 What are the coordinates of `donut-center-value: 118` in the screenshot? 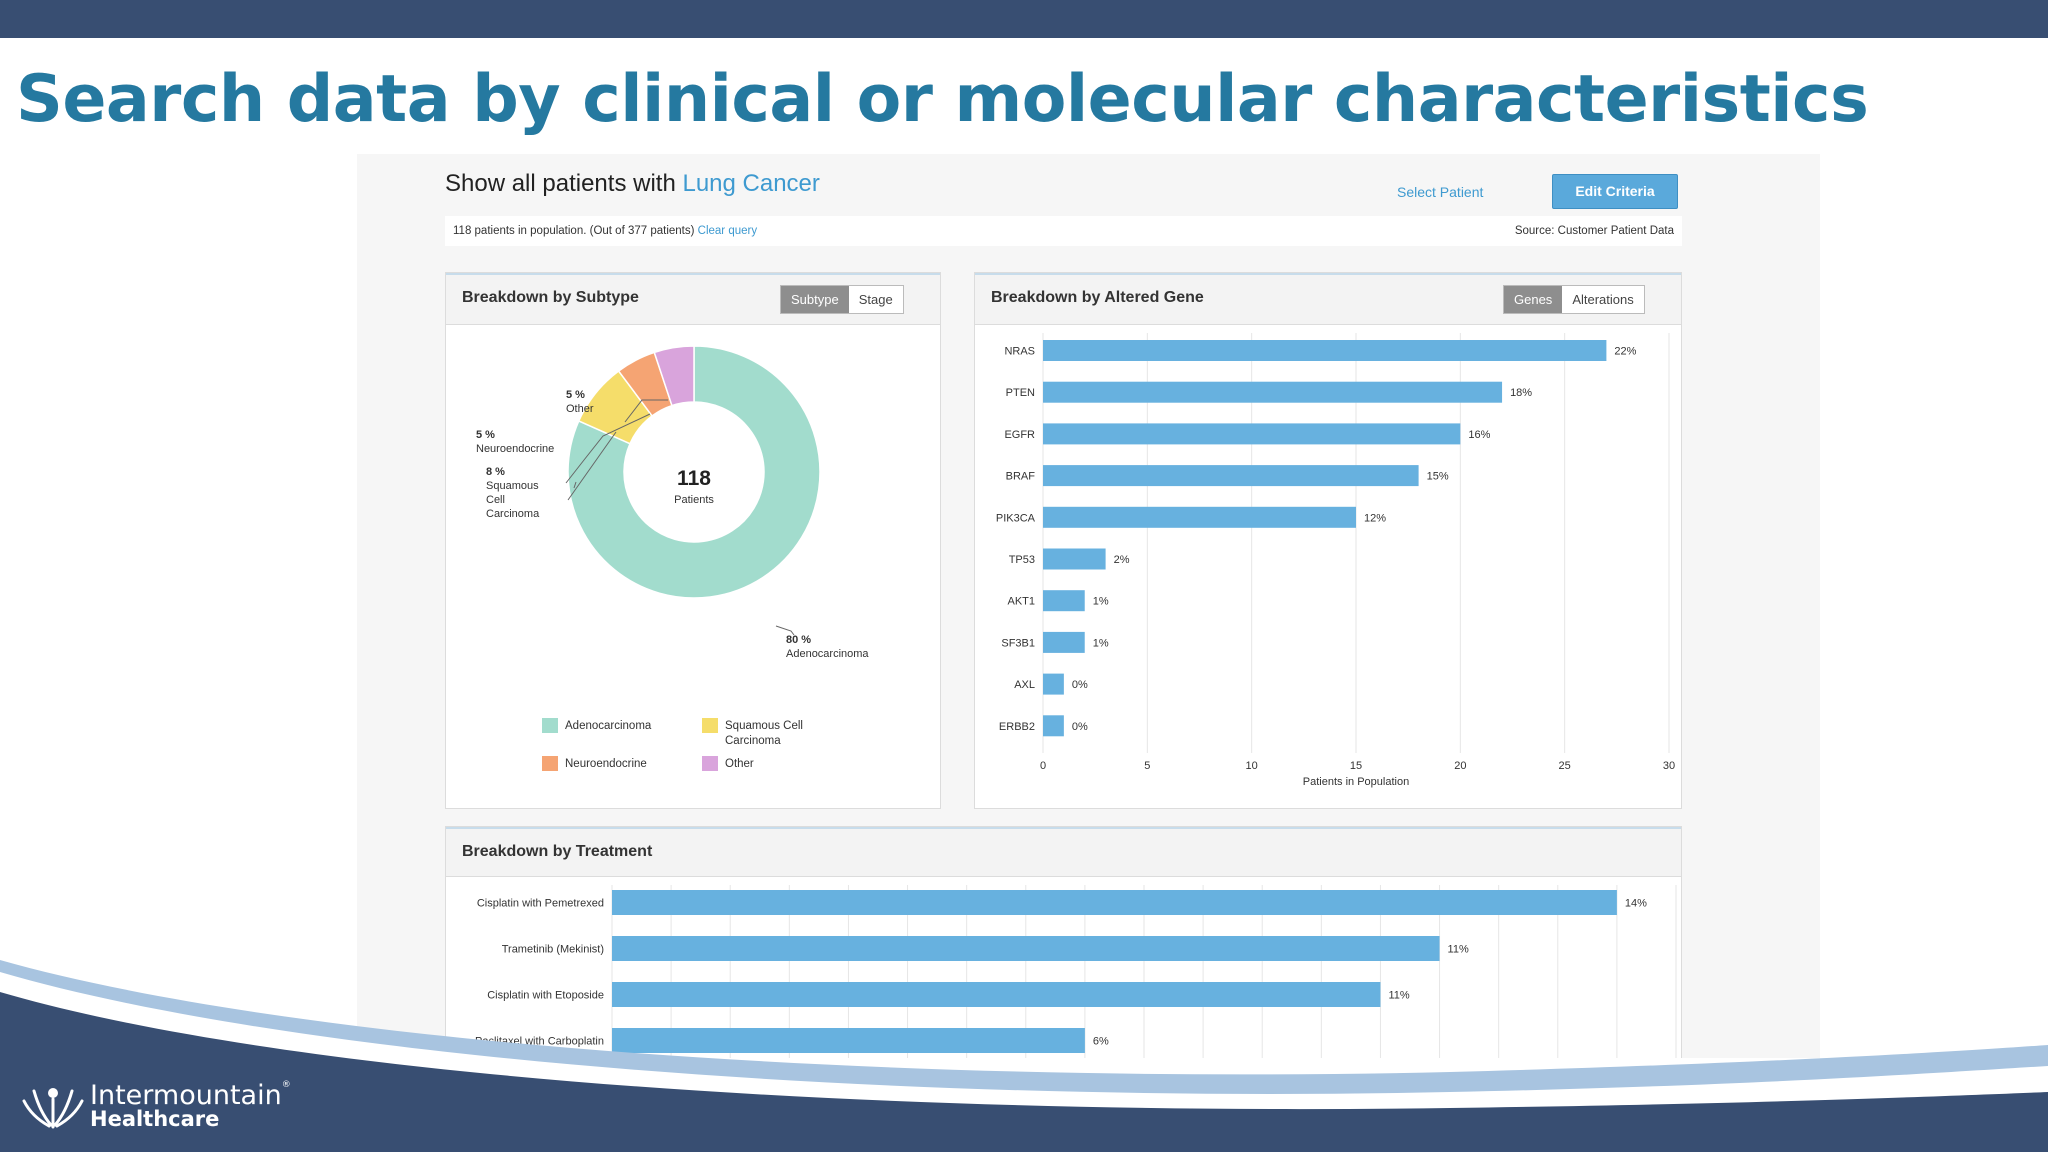 It's located at (694, 478).